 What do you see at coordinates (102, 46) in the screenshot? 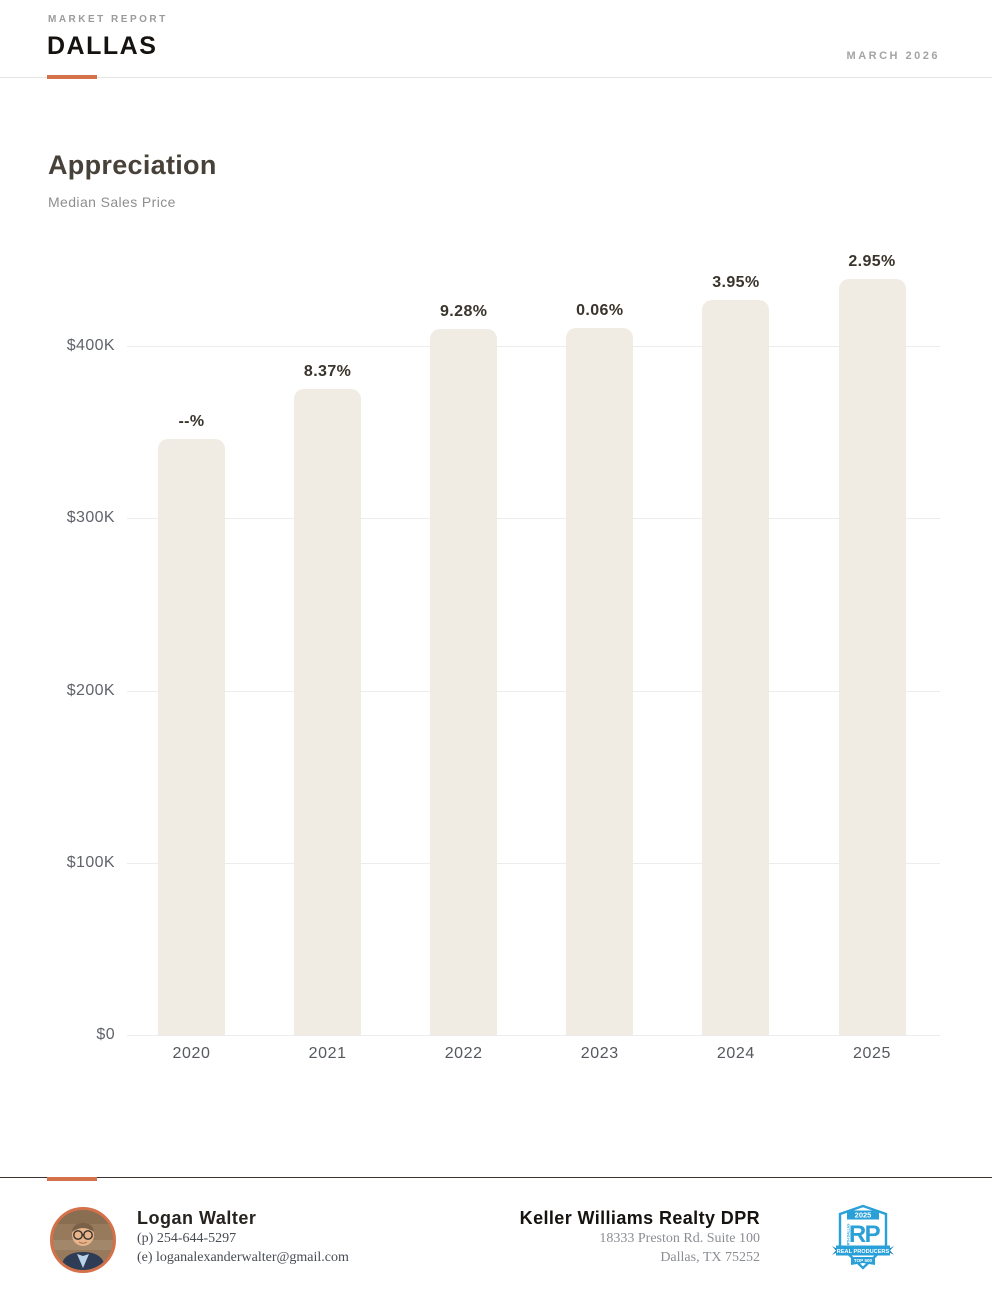
I see `page-title-city: DALLAS` at bounding box center [102, 46].